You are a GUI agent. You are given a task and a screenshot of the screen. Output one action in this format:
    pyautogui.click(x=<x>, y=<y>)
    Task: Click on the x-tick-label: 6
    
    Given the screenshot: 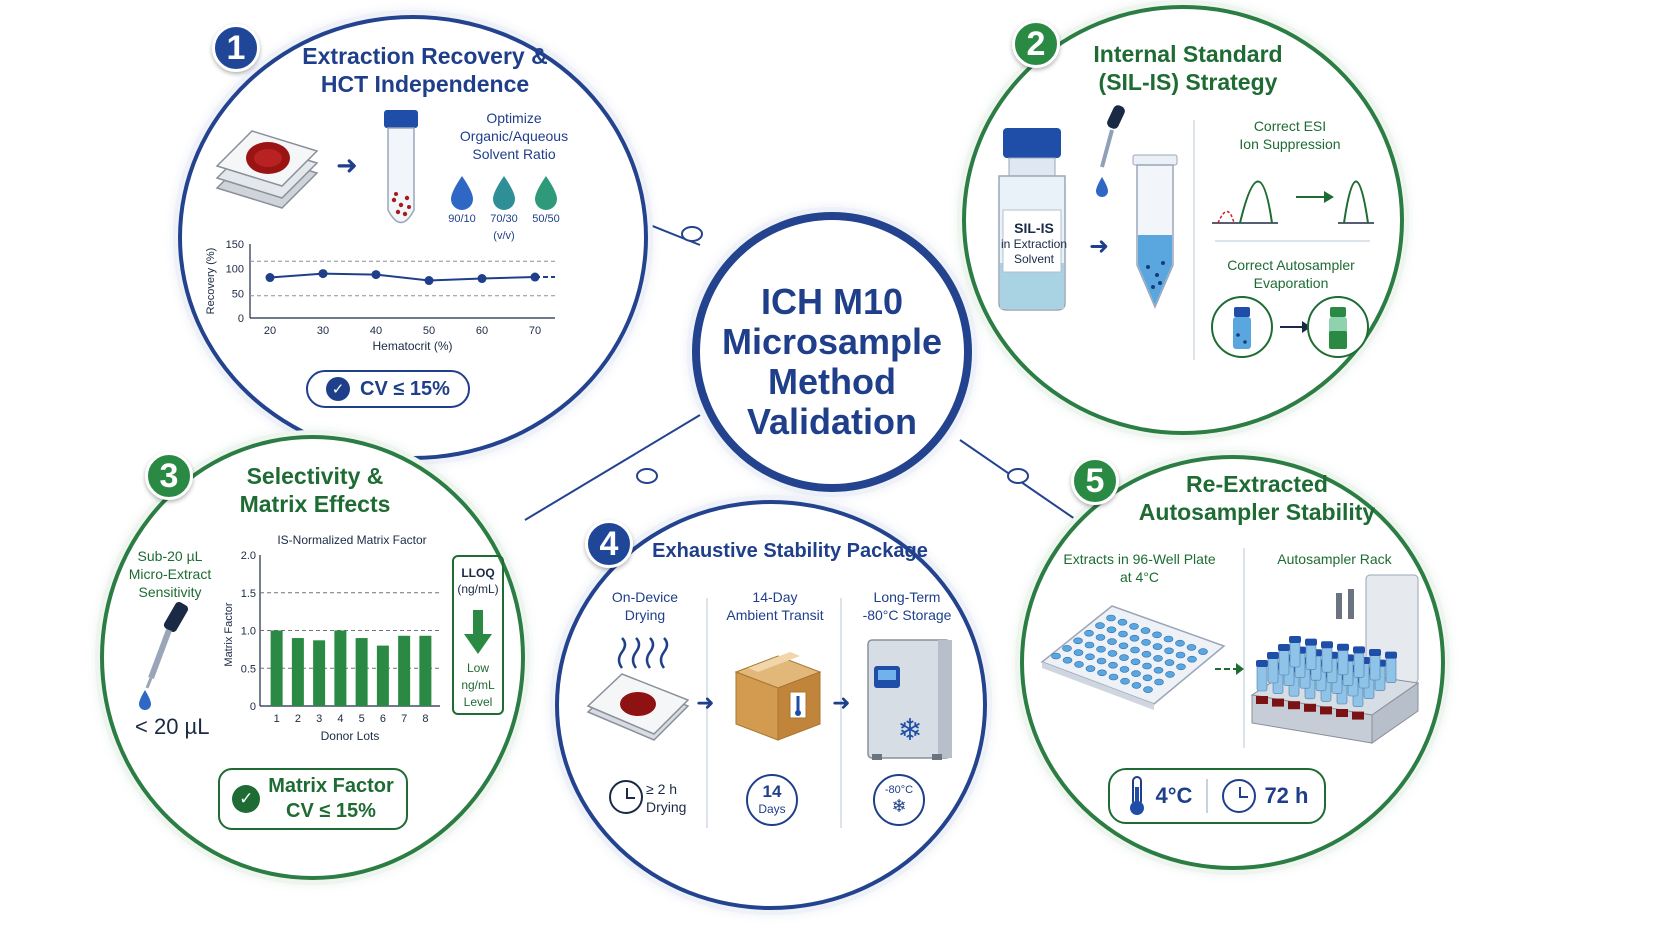 What is the action you would take?
    pyautogui.click(x=383, y=719)
    